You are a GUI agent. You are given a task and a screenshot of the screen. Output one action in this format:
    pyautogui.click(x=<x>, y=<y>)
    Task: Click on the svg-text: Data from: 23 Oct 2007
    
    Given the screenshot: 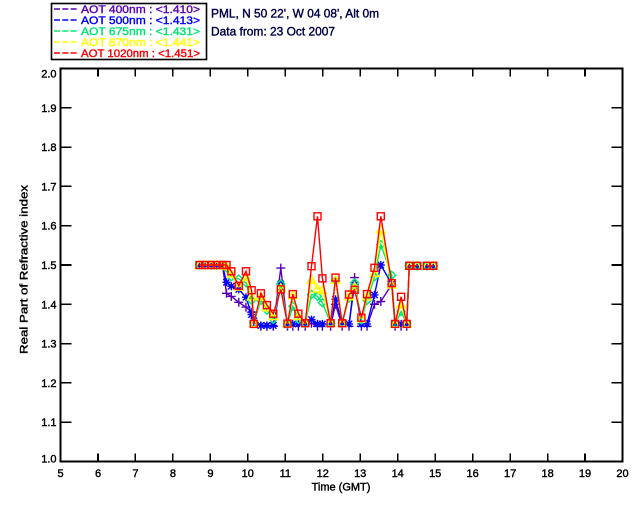 What is the action you would take?
    pyautogui.click(x=273, y=32)
    